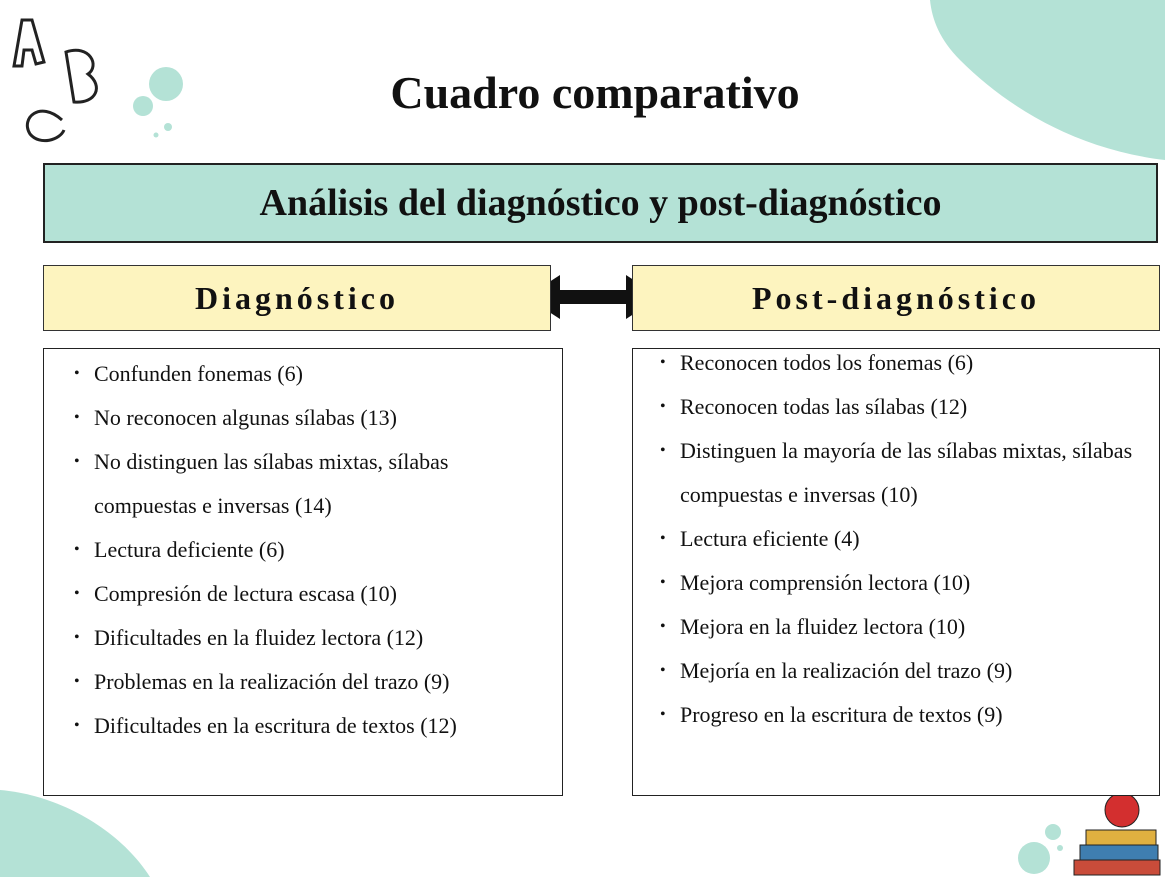 This screenshot has width=1165, height=877. I want to click on list-item: Confunden fonemas (6), so click(314, 374).